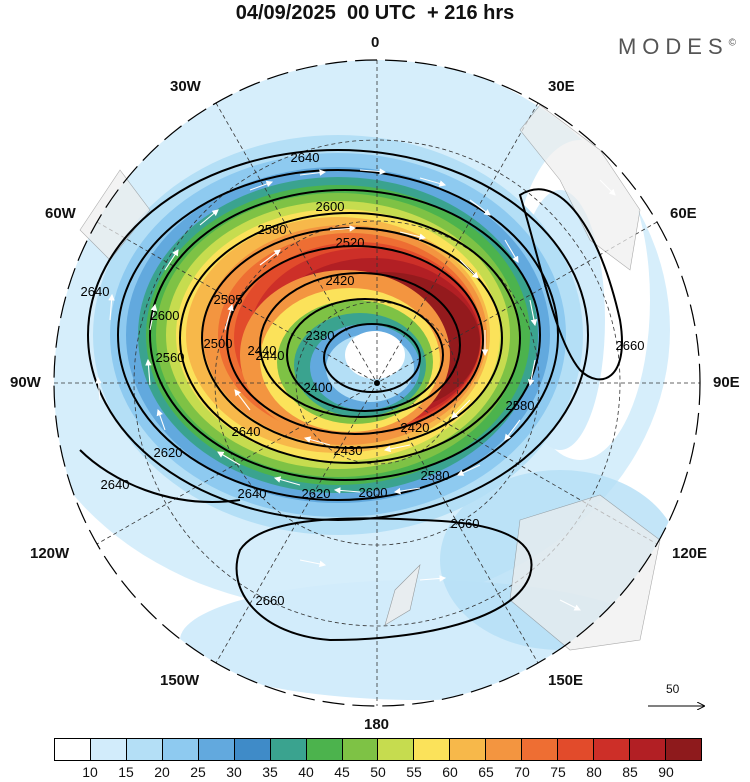 The width and height of the screenshot is (750, 782). I want to click on copyright-mark: ©, so click(732, 43).